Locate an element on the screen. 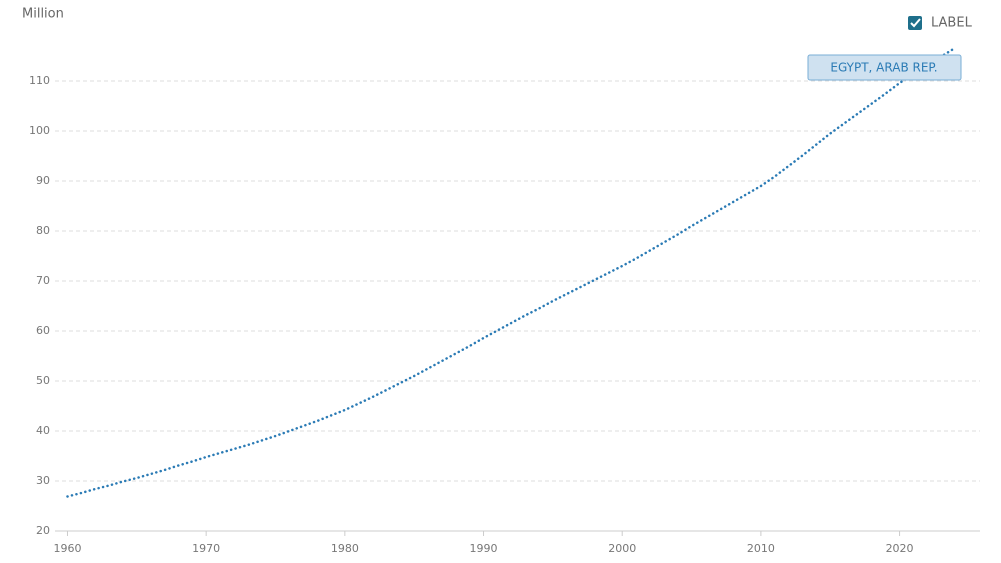  y-axis-label: Million is located at coordinates (43, 14).